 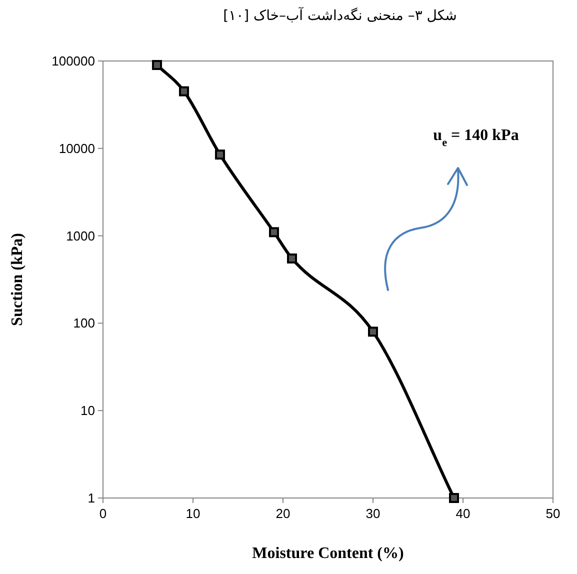 What do you see at coordinates (73, 61) in the screenshot?
I see `y-tick-label: 100000` at bounding box center [73, 61].